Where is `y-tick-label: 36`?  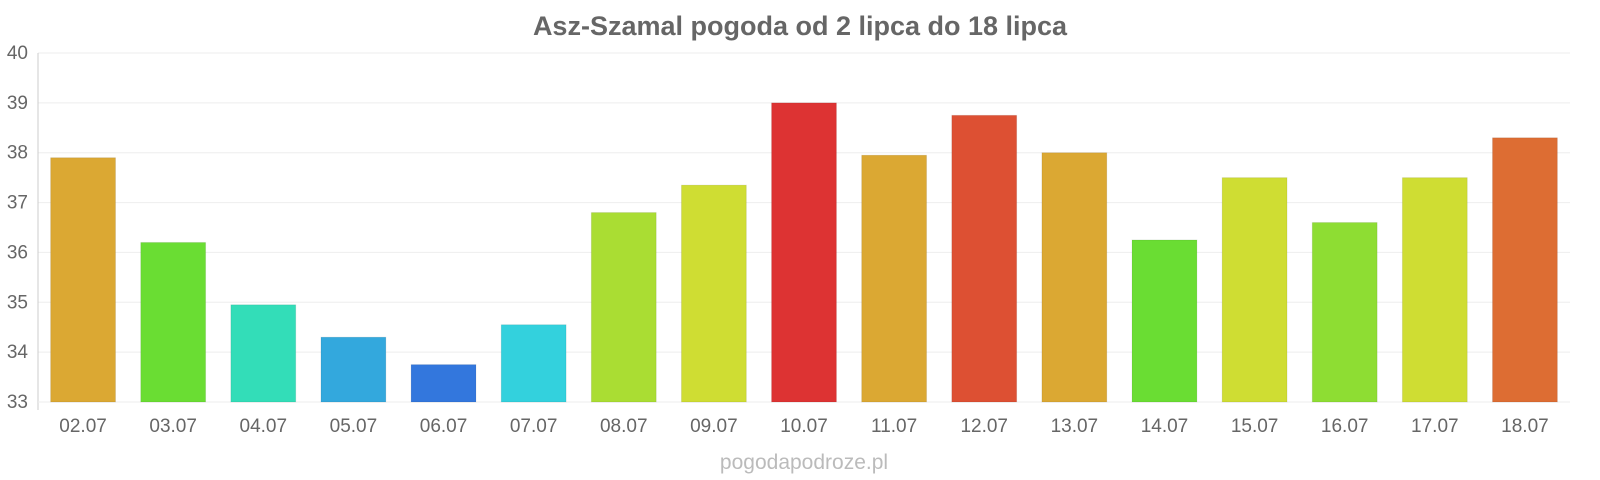
y-tick-label: 36 is located at coordinates (17, 252).